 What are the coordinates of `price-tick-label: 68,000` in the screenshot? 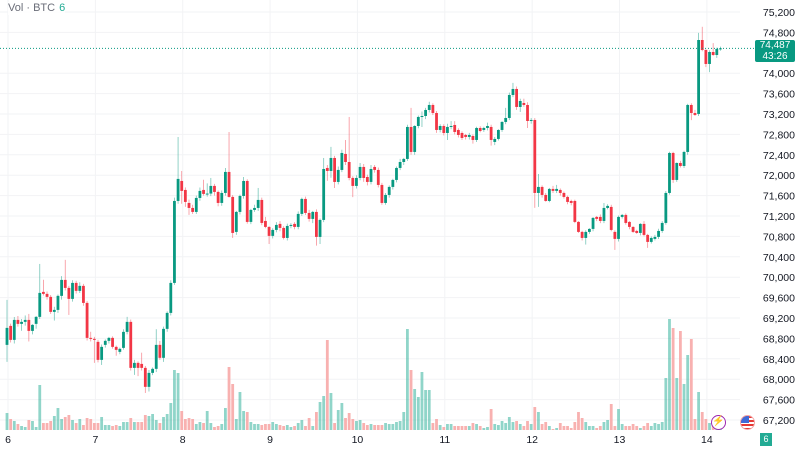 It's located at (779, 380).